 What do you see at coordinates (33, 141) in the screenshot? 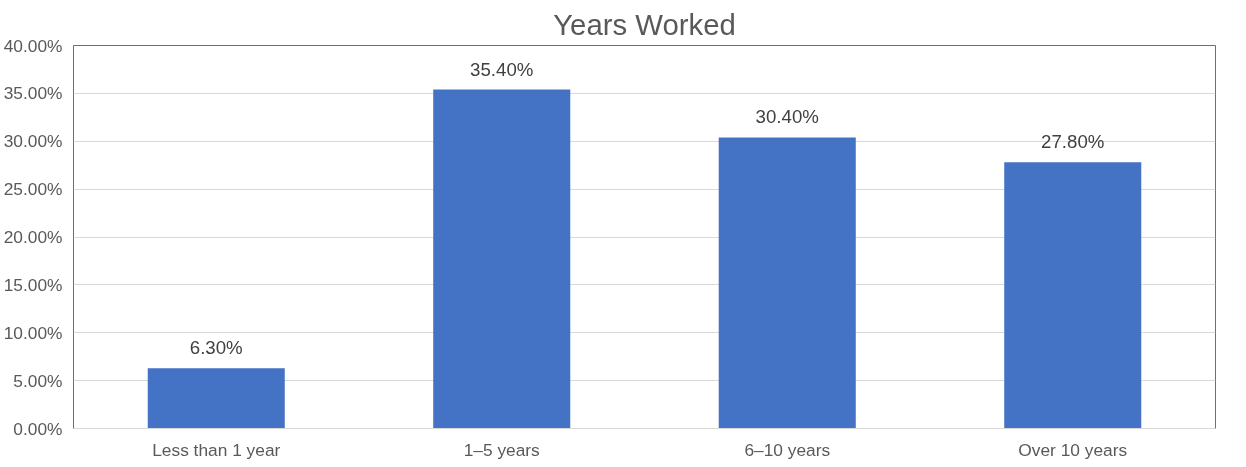
I see `y-tick-label: 30.00%` at bounding box center [33, 141].